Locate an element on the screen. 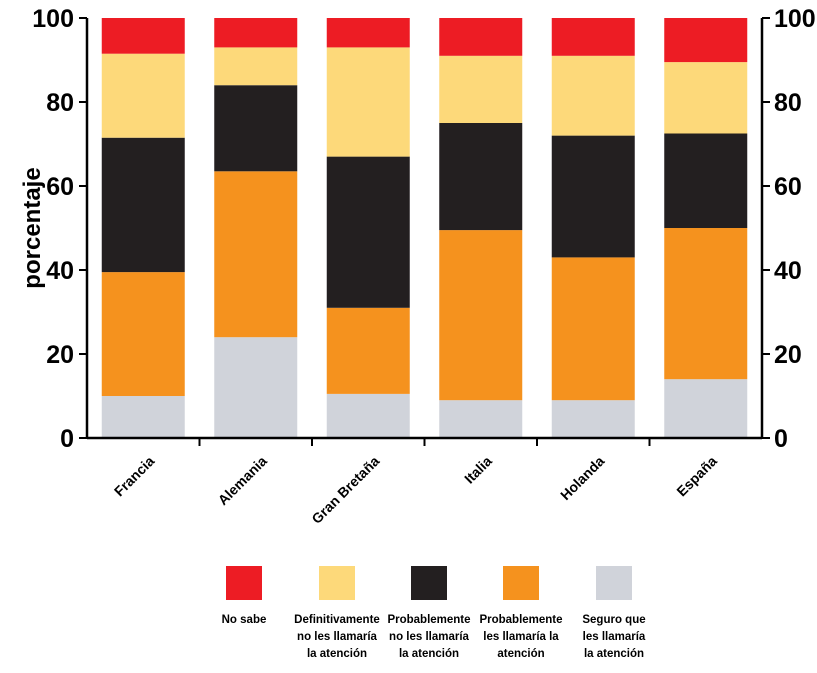  right-tick-label: 20 is located at coordinates (788, 355).